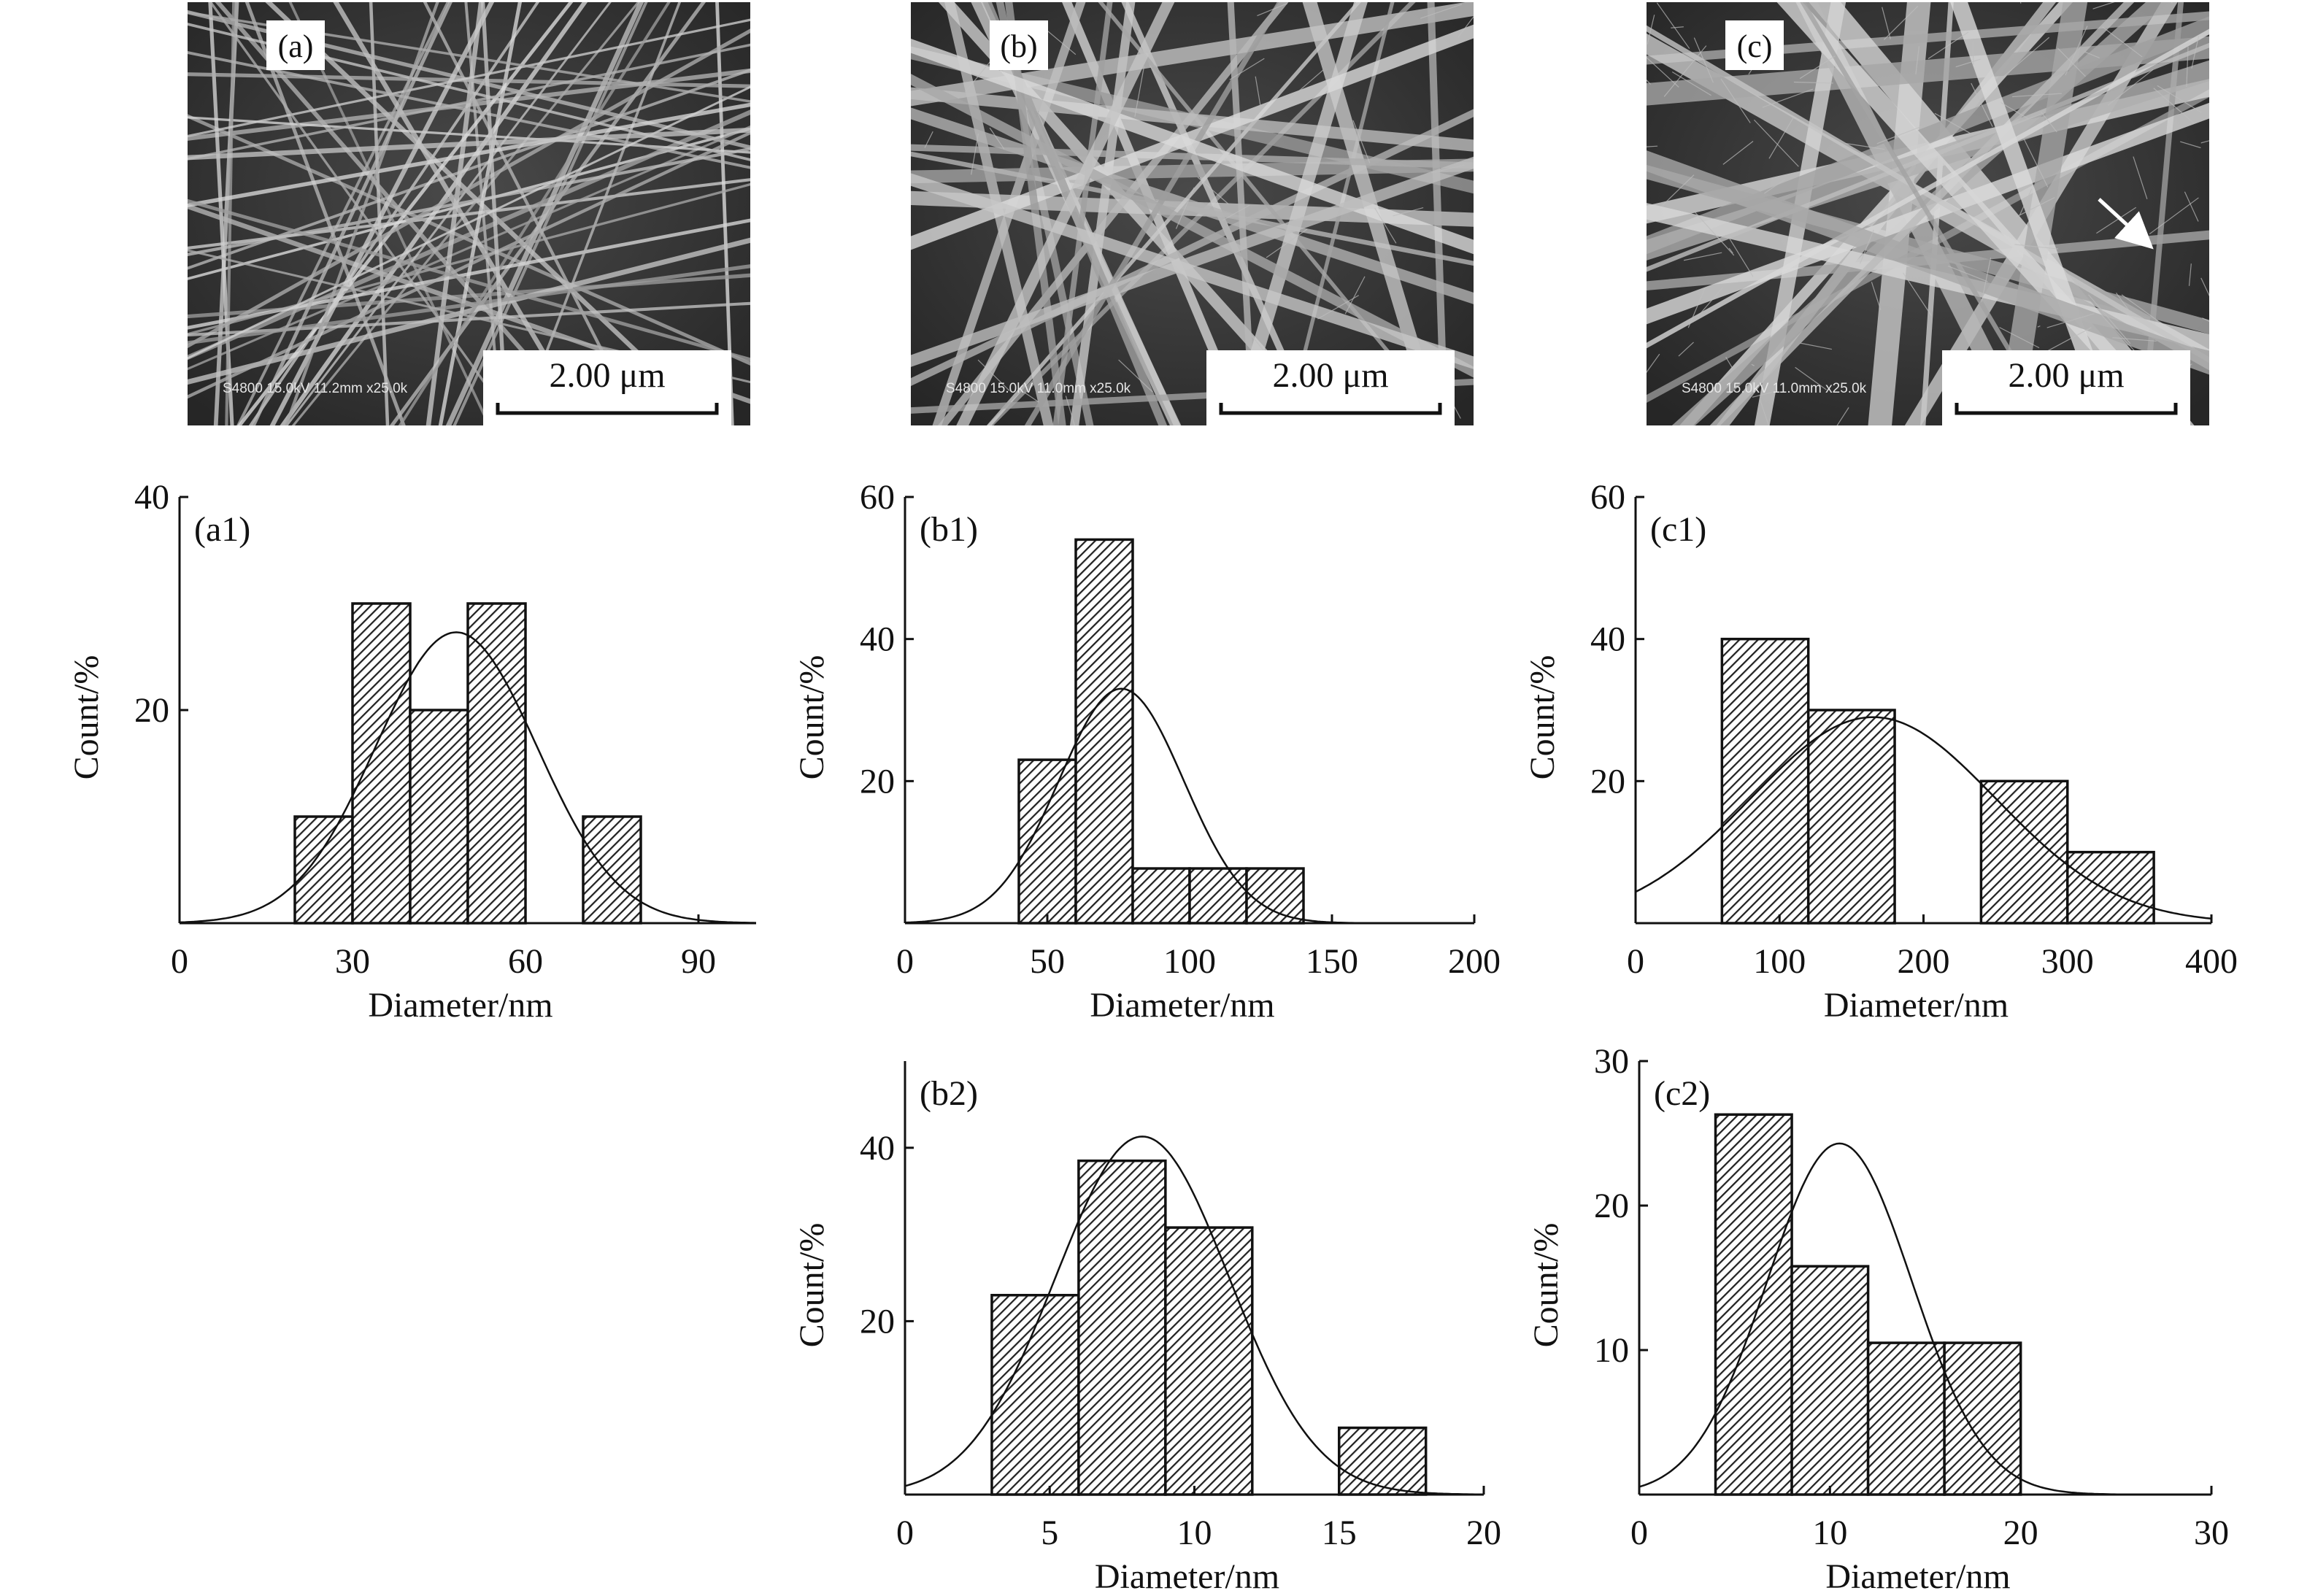 This screenshot has height=1596, width=2299. What do you see at coordinates (1682, 1093) in the screenshot?
I see `panel-label: (c2)` at bounding box center [1682, 1093].